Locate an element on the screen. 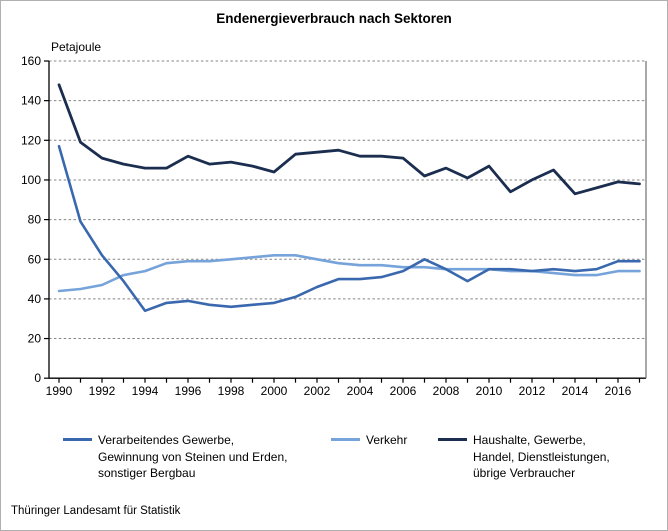  x-tick-label: 2002 is located at coordinates (317, 391).